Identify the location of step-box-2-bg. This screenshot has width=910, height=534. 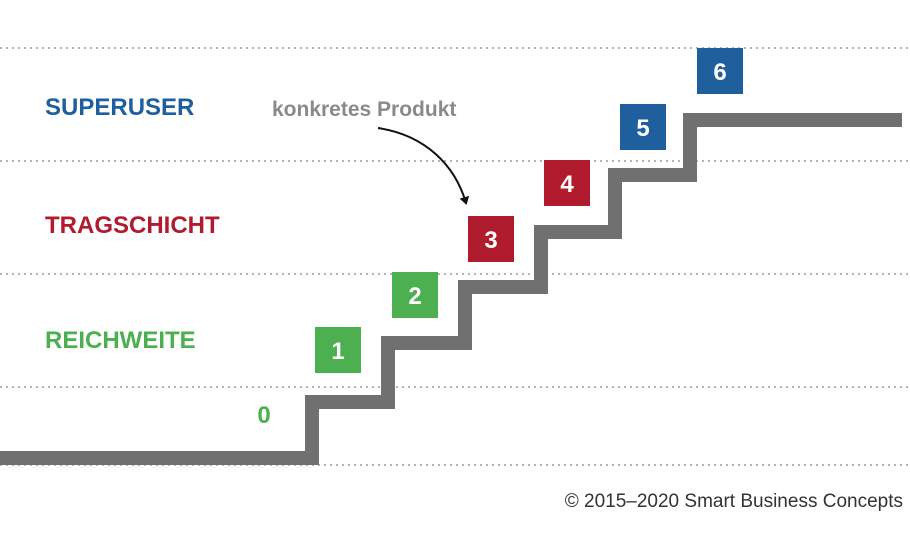
(415, 295).